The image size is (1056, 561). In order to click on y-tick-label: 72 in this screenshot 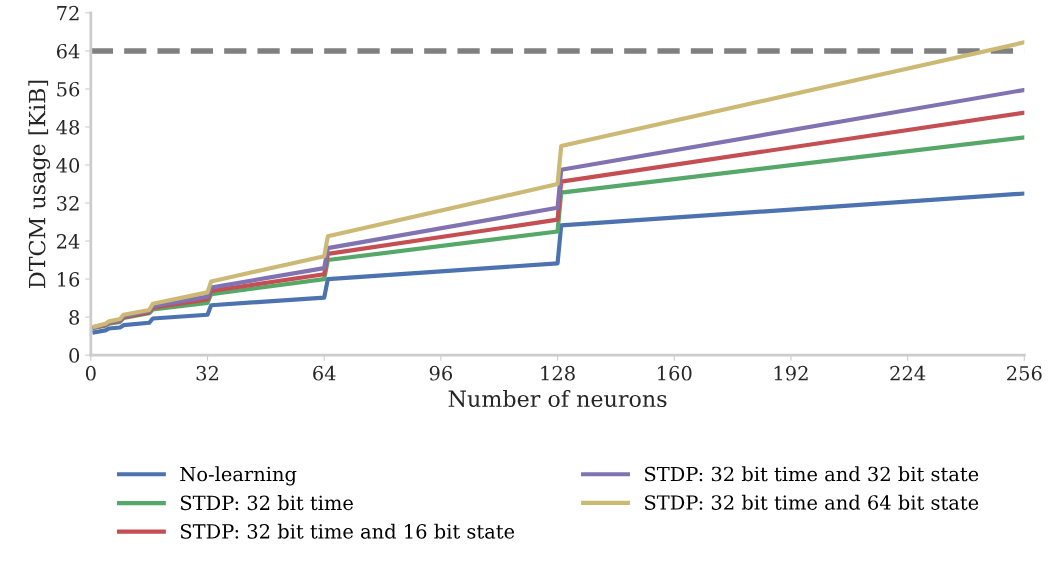, I will do `click(68, 13)`.